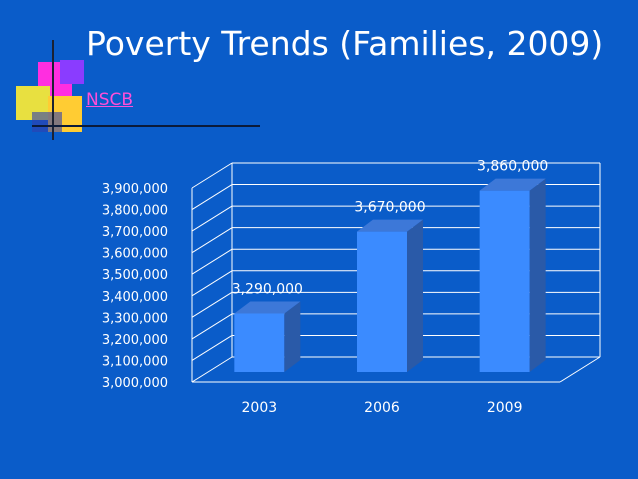  Describe the element at coordinates (110, 100) in the screenshot. I see `source-link: NSCB` at that location.